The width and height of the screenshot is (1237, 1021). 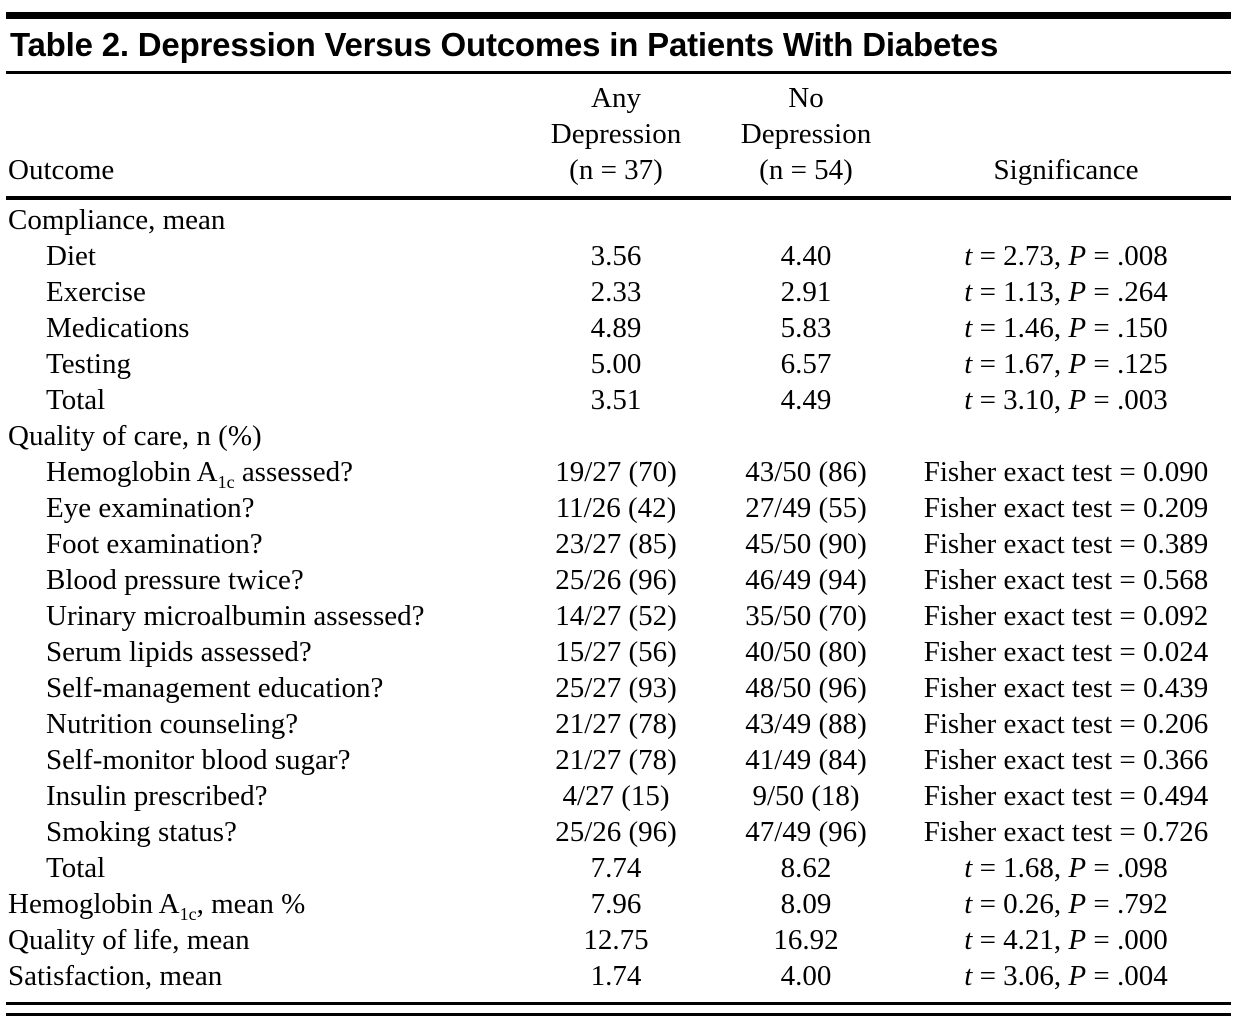 I want to click on no-depression-value: 40/50 (80), so click(x=806, y=652).